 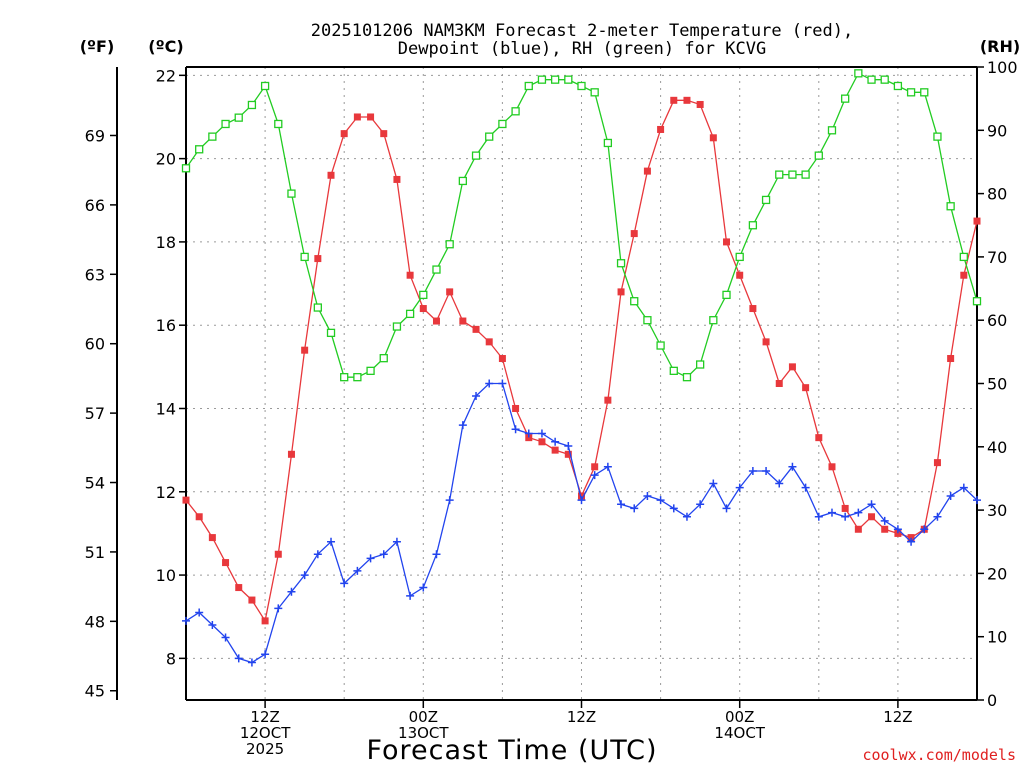 I want to click on rh-tick-label: 90, so click(x=997, y=130).